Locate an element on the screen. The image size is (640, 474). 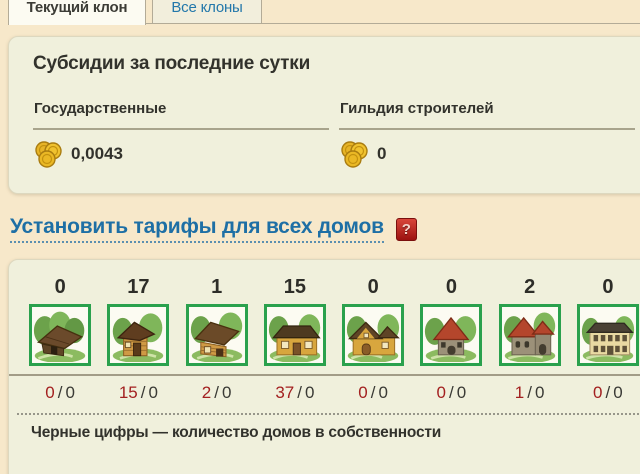
house-log-house-image is located at coordinates (216, 337).